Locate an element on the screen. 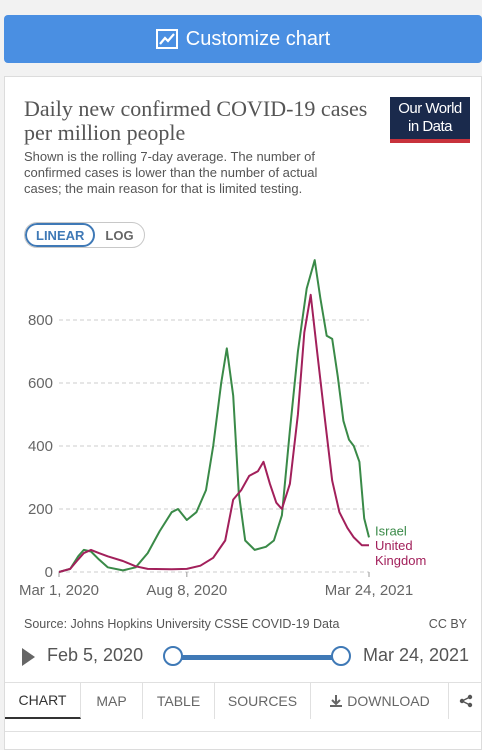 The image size is (482, 750). scale-toggle: LINEAR LOG is located at coordinates (84, 235).